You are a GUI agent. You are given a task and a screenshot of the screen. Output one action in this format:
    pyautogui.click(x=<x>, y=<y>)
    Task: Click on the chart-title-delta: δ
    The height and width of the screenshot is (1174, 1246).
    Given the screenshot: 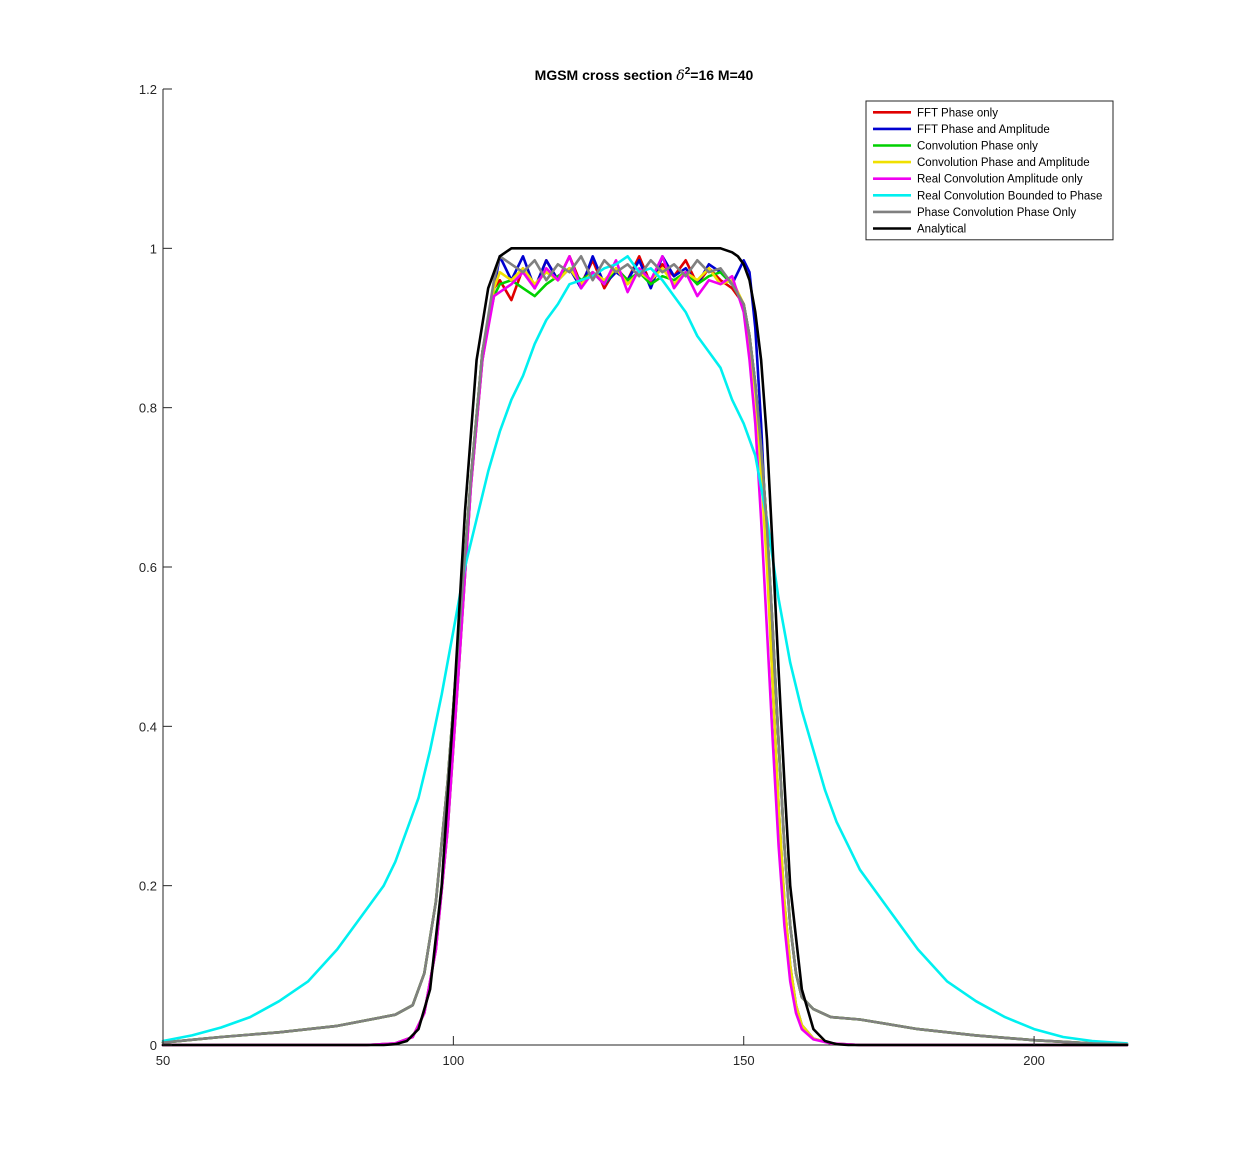 What is the action you would take?
    pyautogui.click(x=680, y=76)
    